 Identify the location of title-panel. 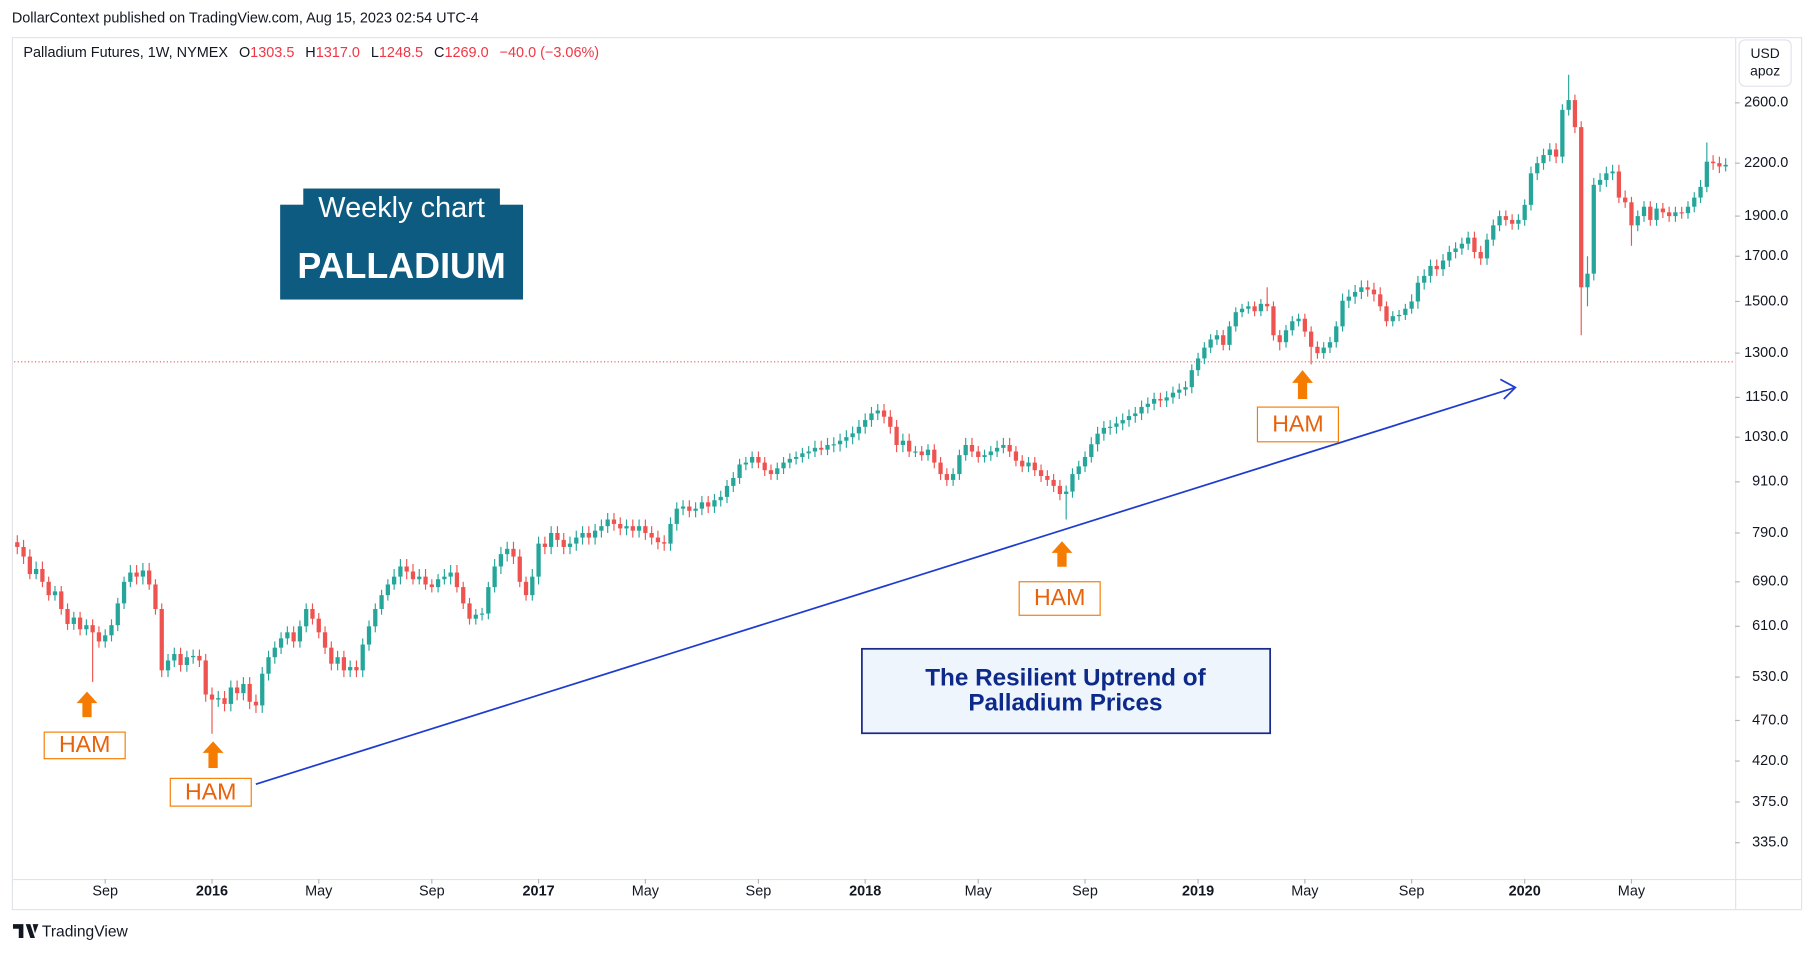
(402, 252).